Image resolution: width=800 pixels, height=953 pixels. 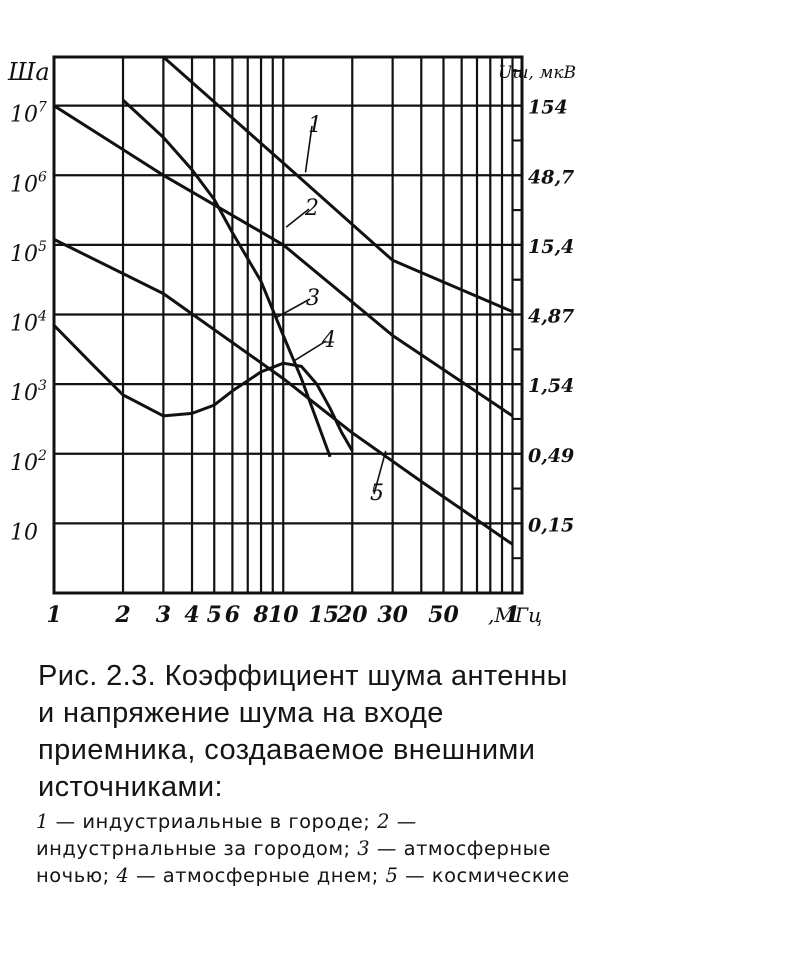 What do you see at coordinates (551, 317) in the screenshot?
I see `y-tick-label-right: 4,87` at bounding box center [551, 317].